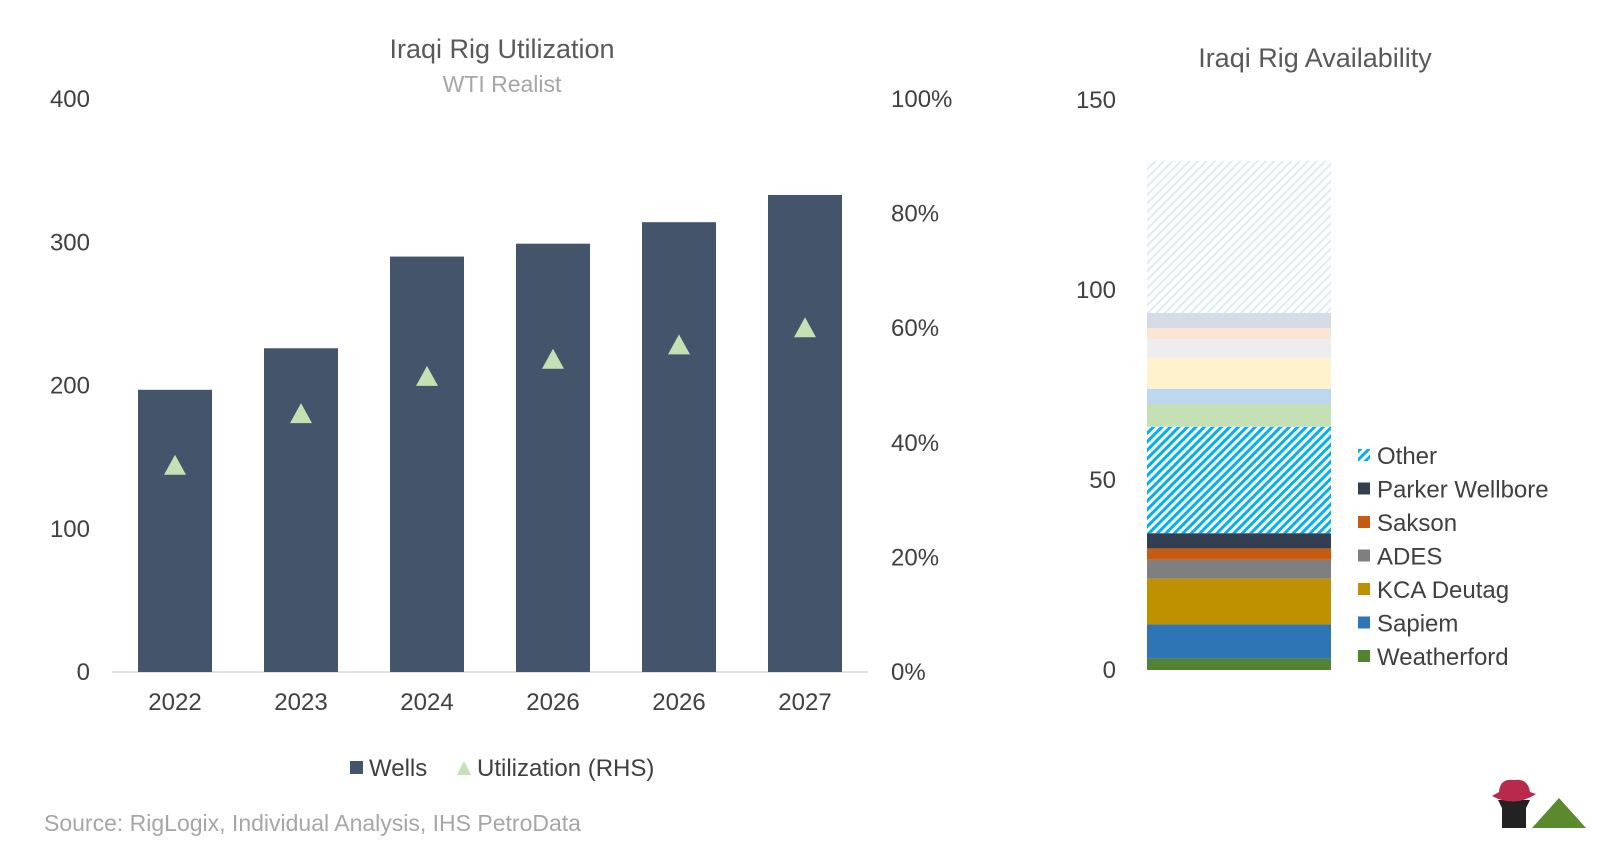 The width and height of the screenshot is (1616, 854). Describe the element at coordinates (1239, 664) in the screenshot. I see `stack-segment-weatherford` at that location.